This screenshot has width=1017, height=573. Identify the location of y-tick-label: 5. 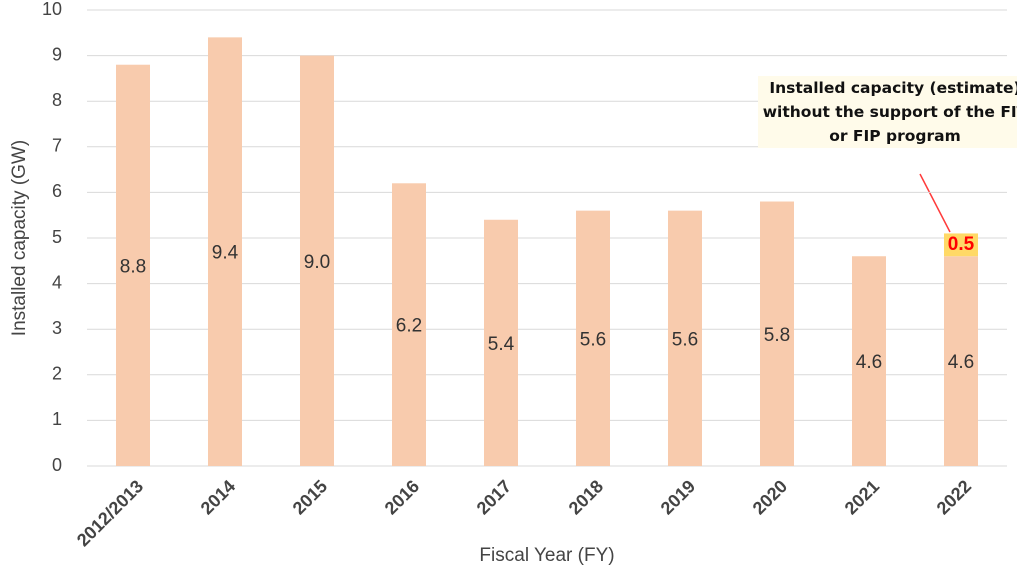
(57, 237).